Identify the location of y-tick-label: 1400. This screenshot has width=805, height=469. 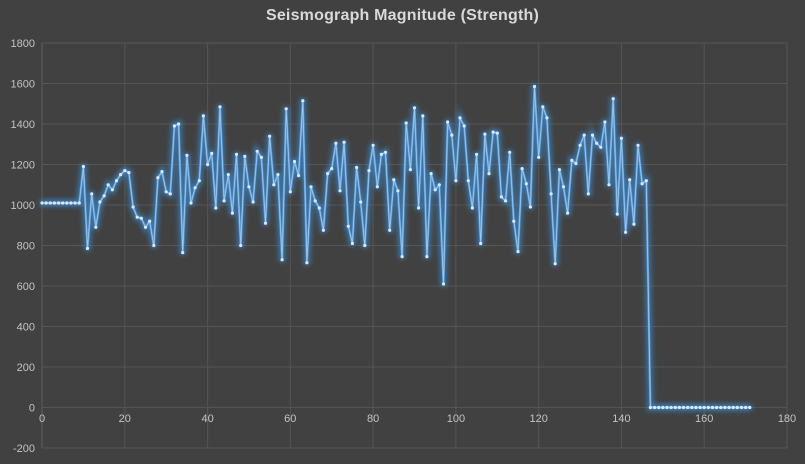
(23, 125).